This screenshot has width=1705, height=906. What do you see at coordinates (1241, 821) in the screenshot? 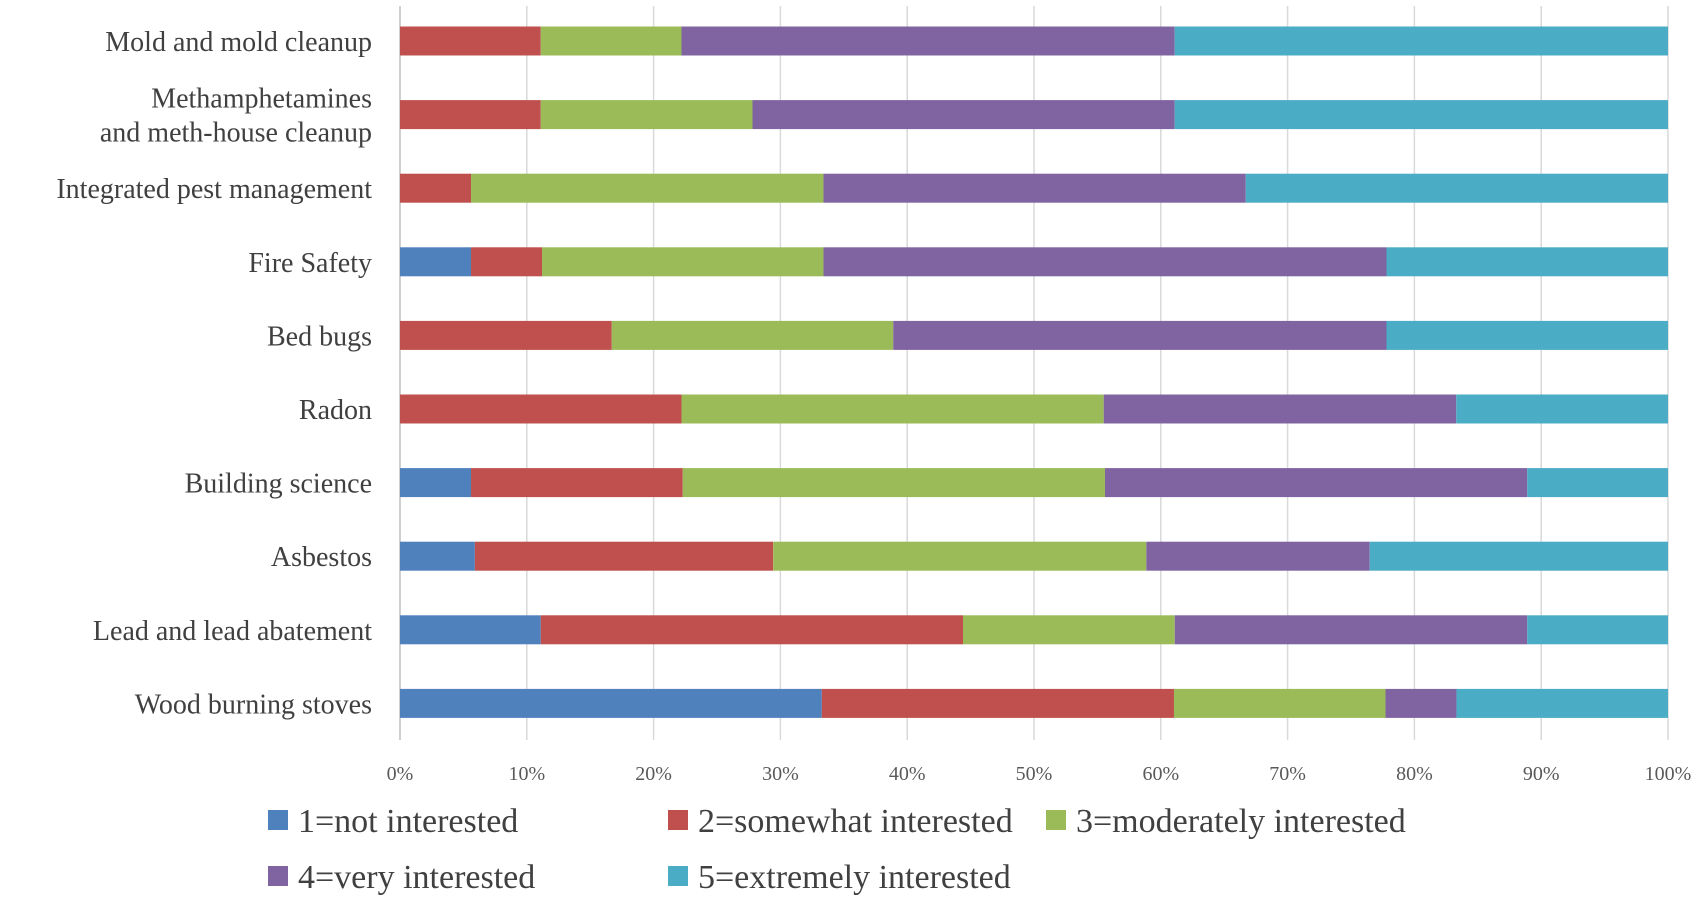
I see `legend-label: 3=moderately interested` at bounding box center [1241, 821].